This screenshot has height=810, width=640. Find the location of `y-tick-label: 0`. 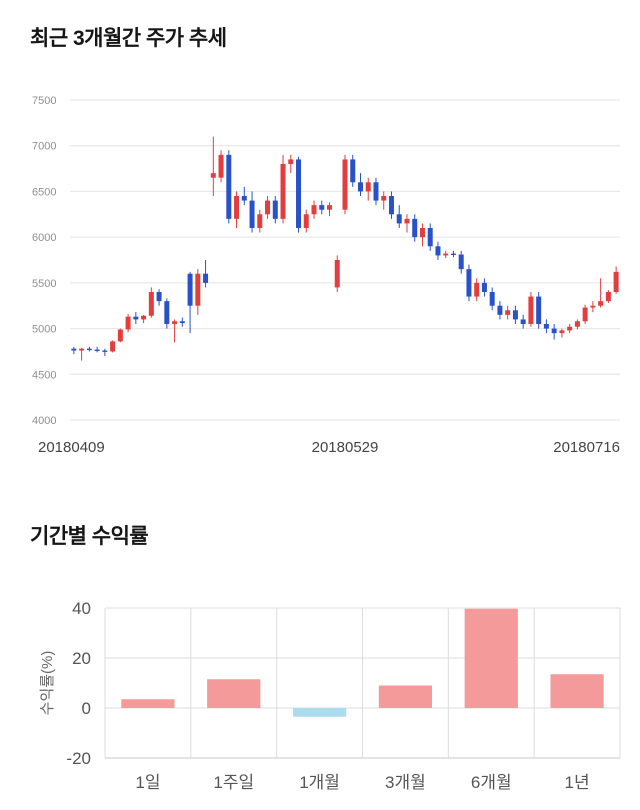

y-tick-label: 0 is located at coordinates (86, 708).